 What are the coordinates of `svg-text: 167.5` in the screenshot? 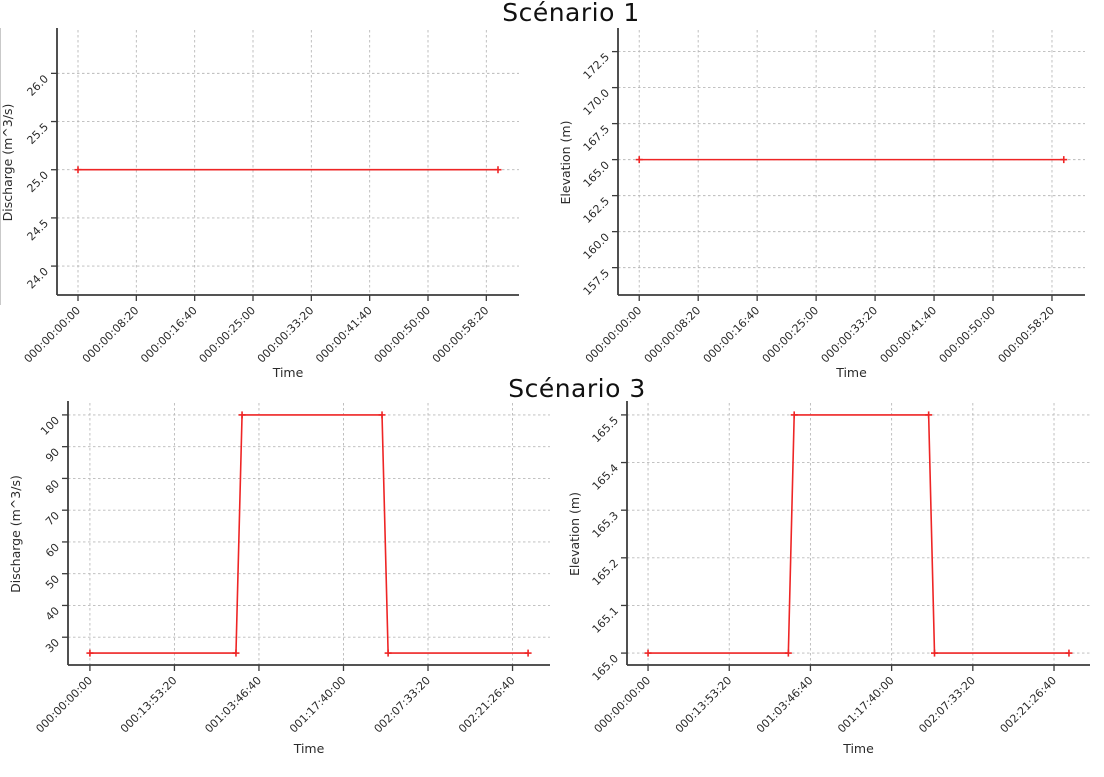 It's located at (596, 138).